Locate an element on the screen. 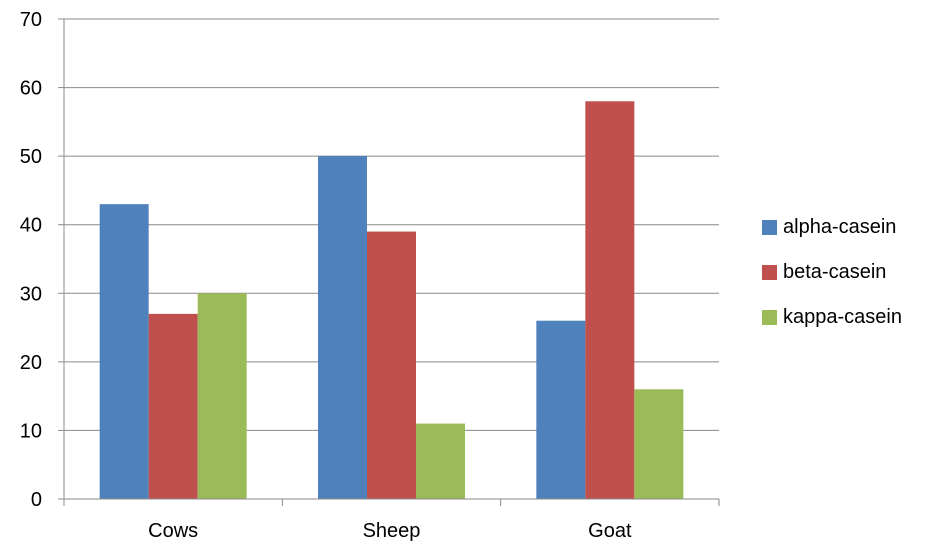 Image resolution: width=926 pixels, height=544 pixels. bar-alpha-casein-cows is located at coordinates (124, 351).